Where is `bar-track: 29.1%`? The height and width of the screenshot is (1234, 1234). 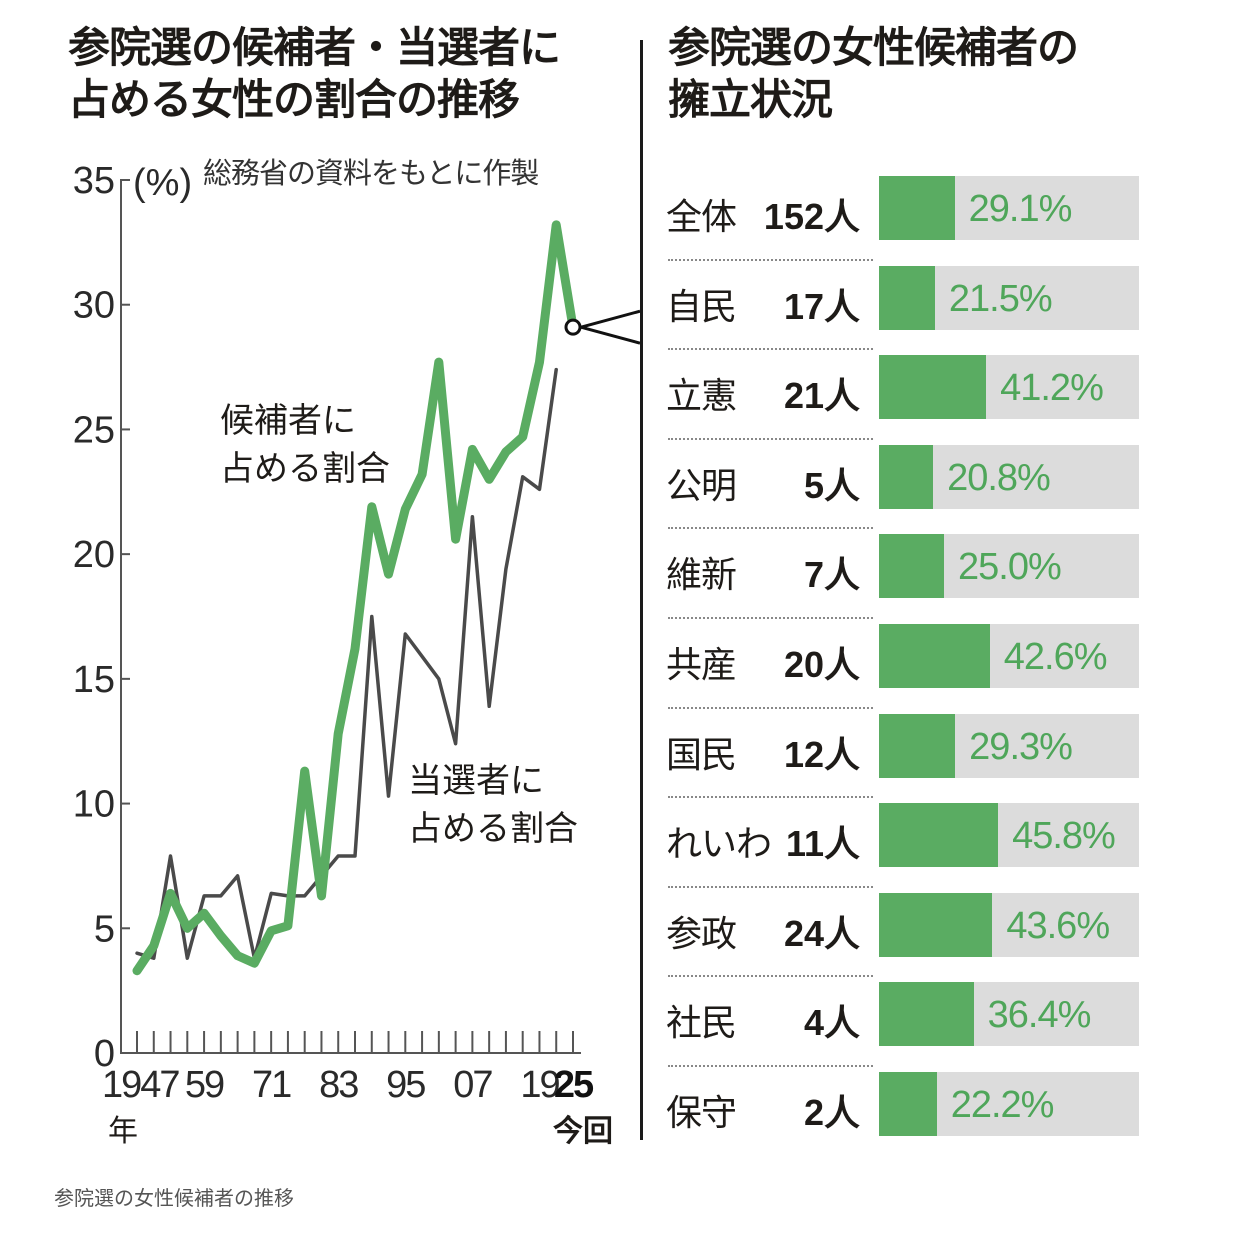
bar-track: 29.1% is located at coordinates (1009, 208).